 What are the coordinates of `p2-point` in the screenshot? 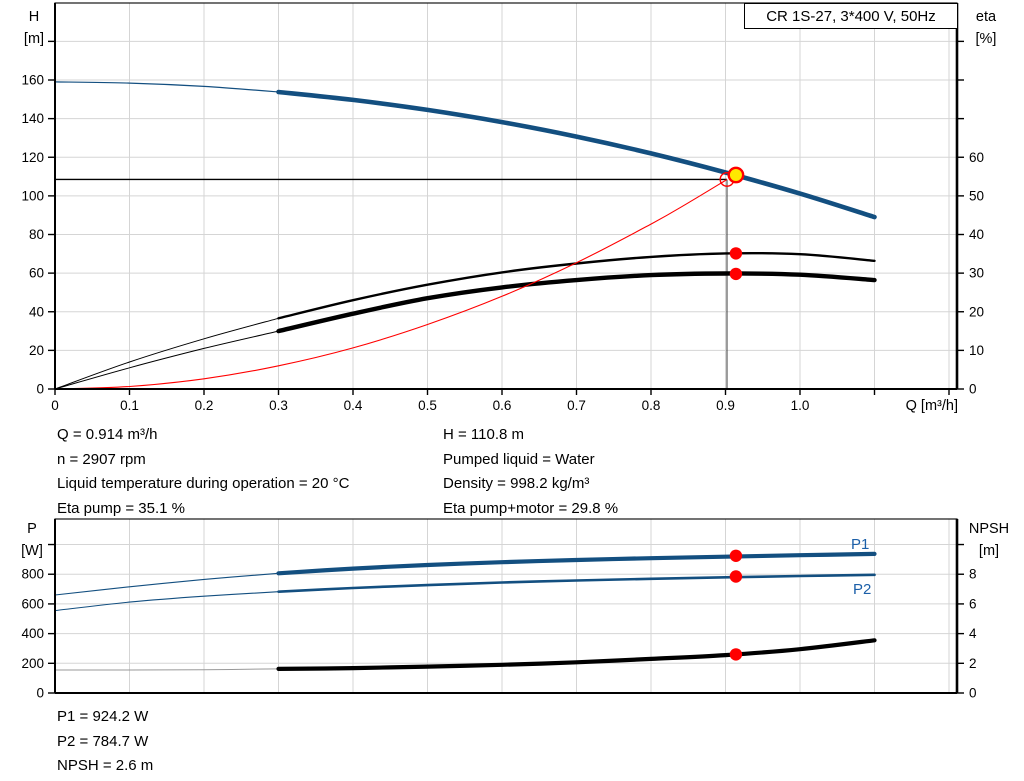 It's located at (736, 576).